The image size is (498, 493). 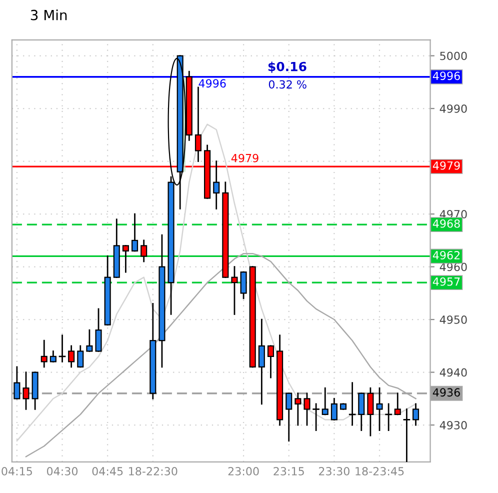 What do you see at coordinates (446, 281) in the screenshot?
I see `ref-line-label: 4957` at bounding box center [446, 281].